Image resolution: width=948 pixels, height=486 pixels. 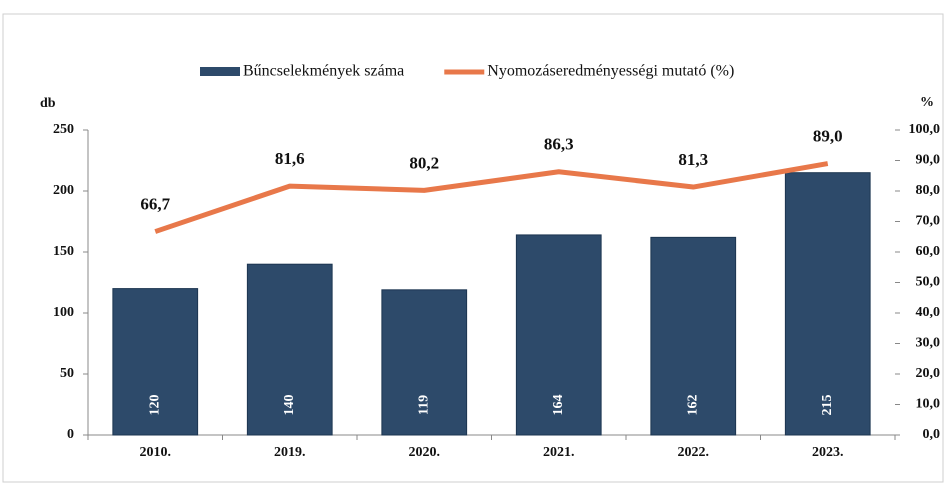 I want to click on x-tick-label: 2022., so click(x=694, y=452).